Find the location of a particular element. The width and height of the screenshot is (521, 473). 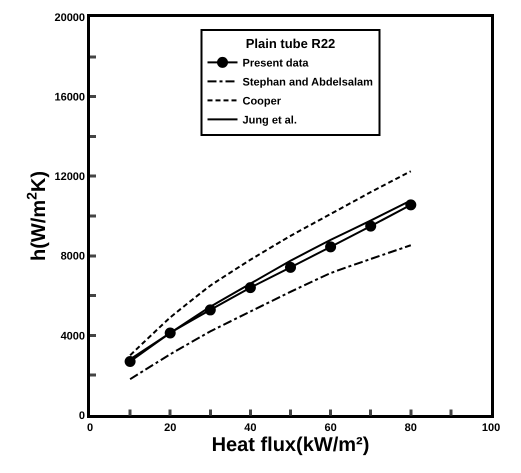

y-tick-label: 4000 is located at coordinates (73, 336).